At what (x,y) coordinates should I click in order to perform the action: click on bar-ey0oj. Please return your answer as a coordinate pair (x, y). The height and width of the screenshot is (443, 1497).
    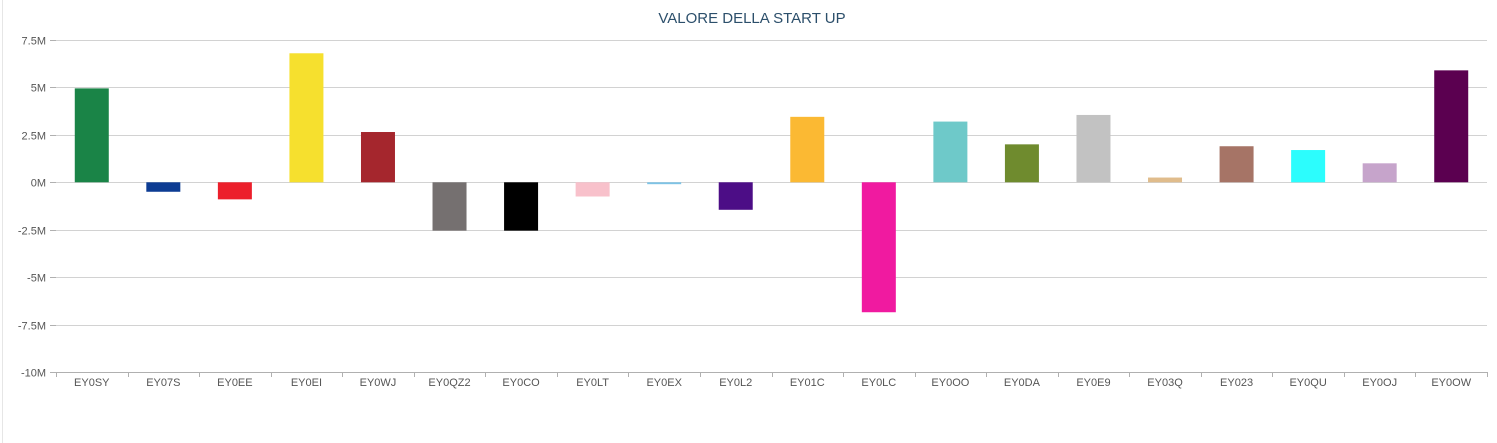
    Looking at the image, I should click on (1379, 173).